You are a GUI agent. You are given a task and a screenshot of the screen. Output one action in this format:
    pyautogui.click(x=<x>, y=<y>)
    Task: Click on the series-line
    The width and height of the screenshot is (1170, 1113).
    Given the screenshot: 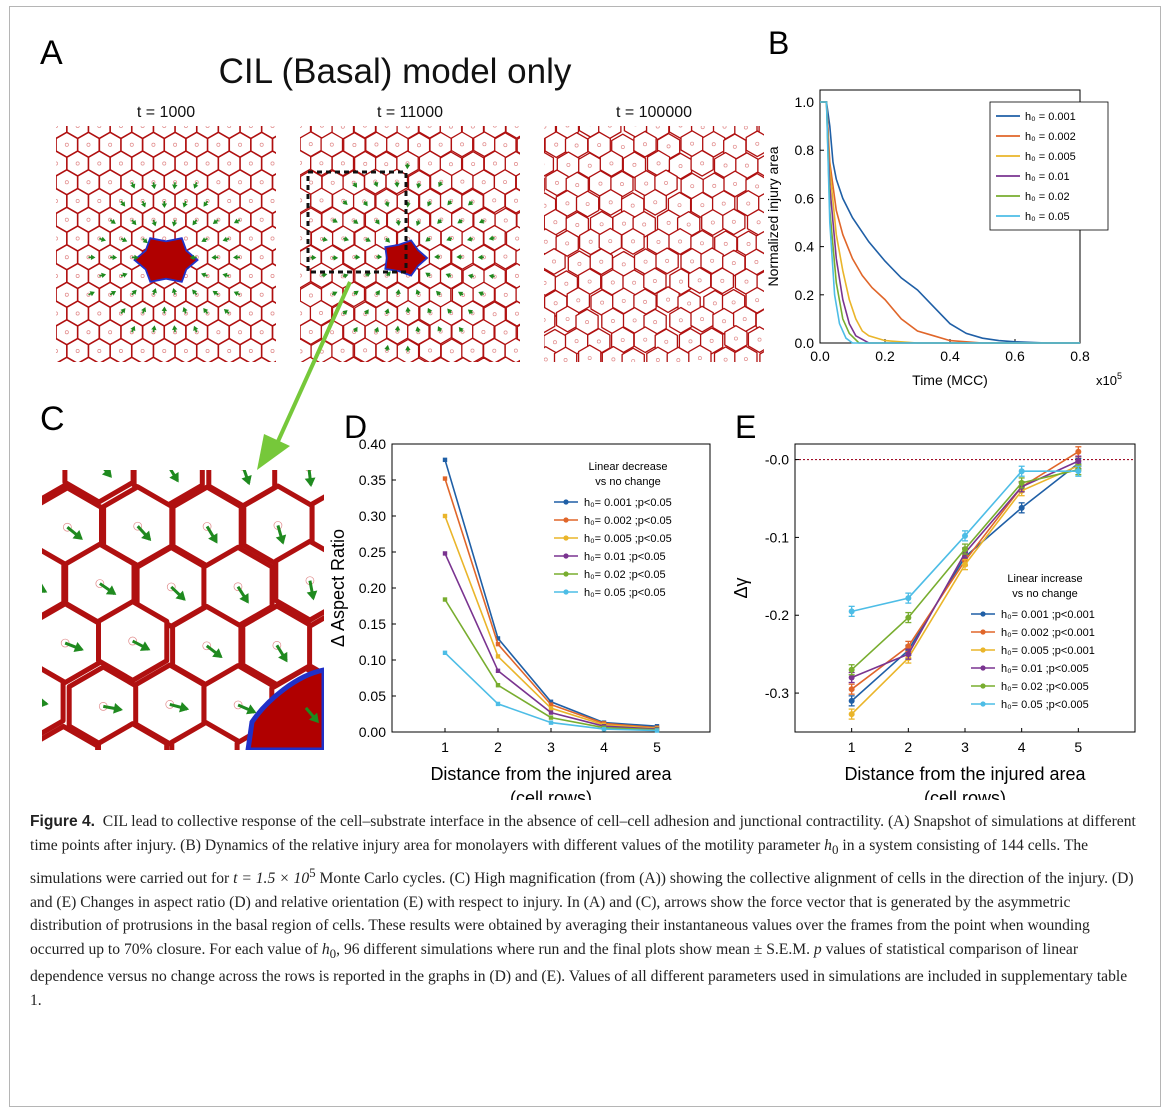 What is the action you would take?
    pyautogui.click(x=950, y=222)
    